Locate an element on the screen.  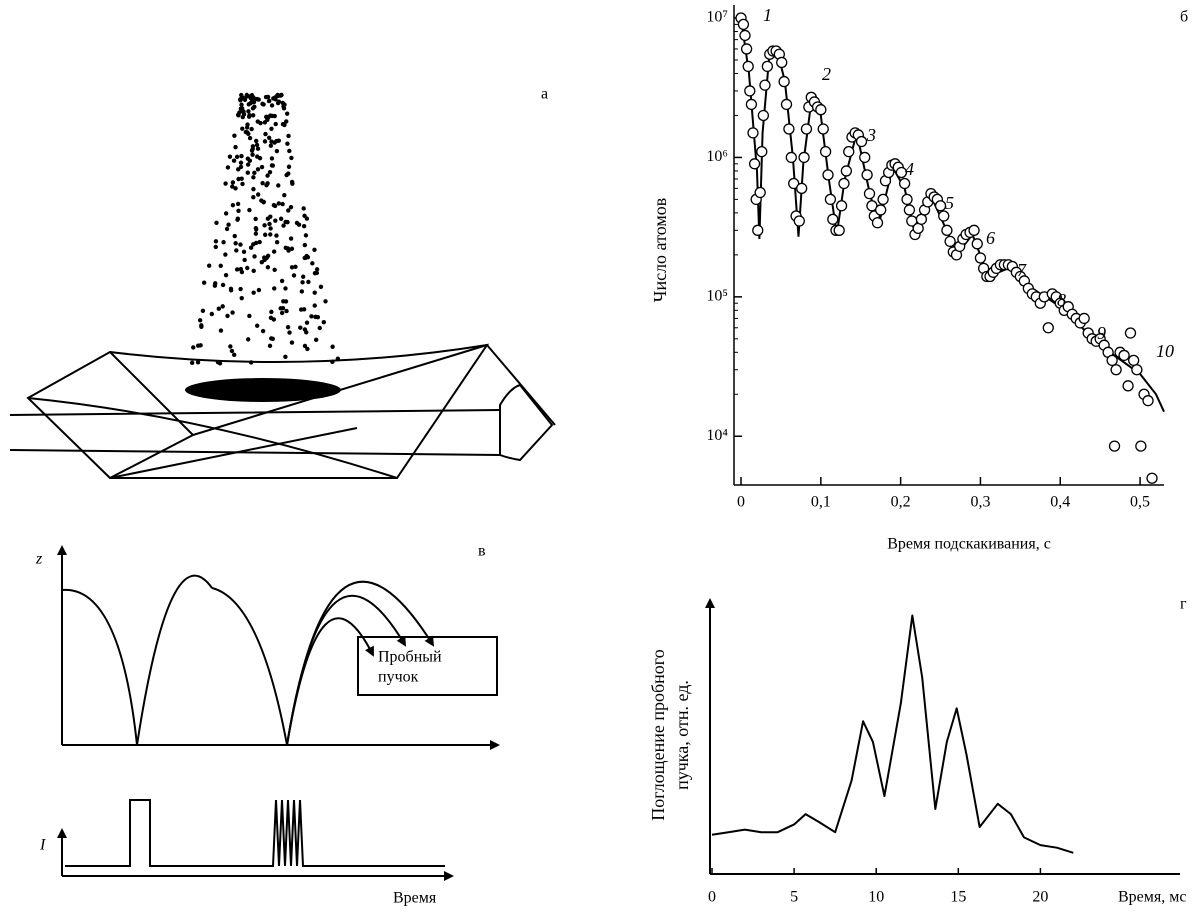
peak-label: 1 is located at coordinates (767, 15).